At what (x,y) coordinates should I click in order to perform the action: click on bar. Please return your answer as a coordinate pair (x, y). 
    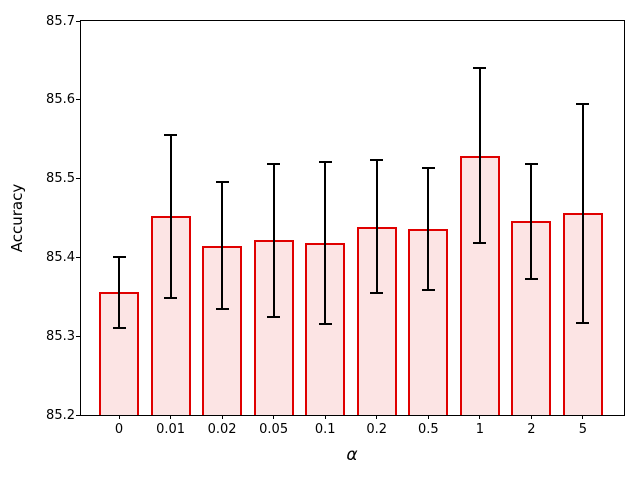
    Looking at the image, I should click on (325, 329).